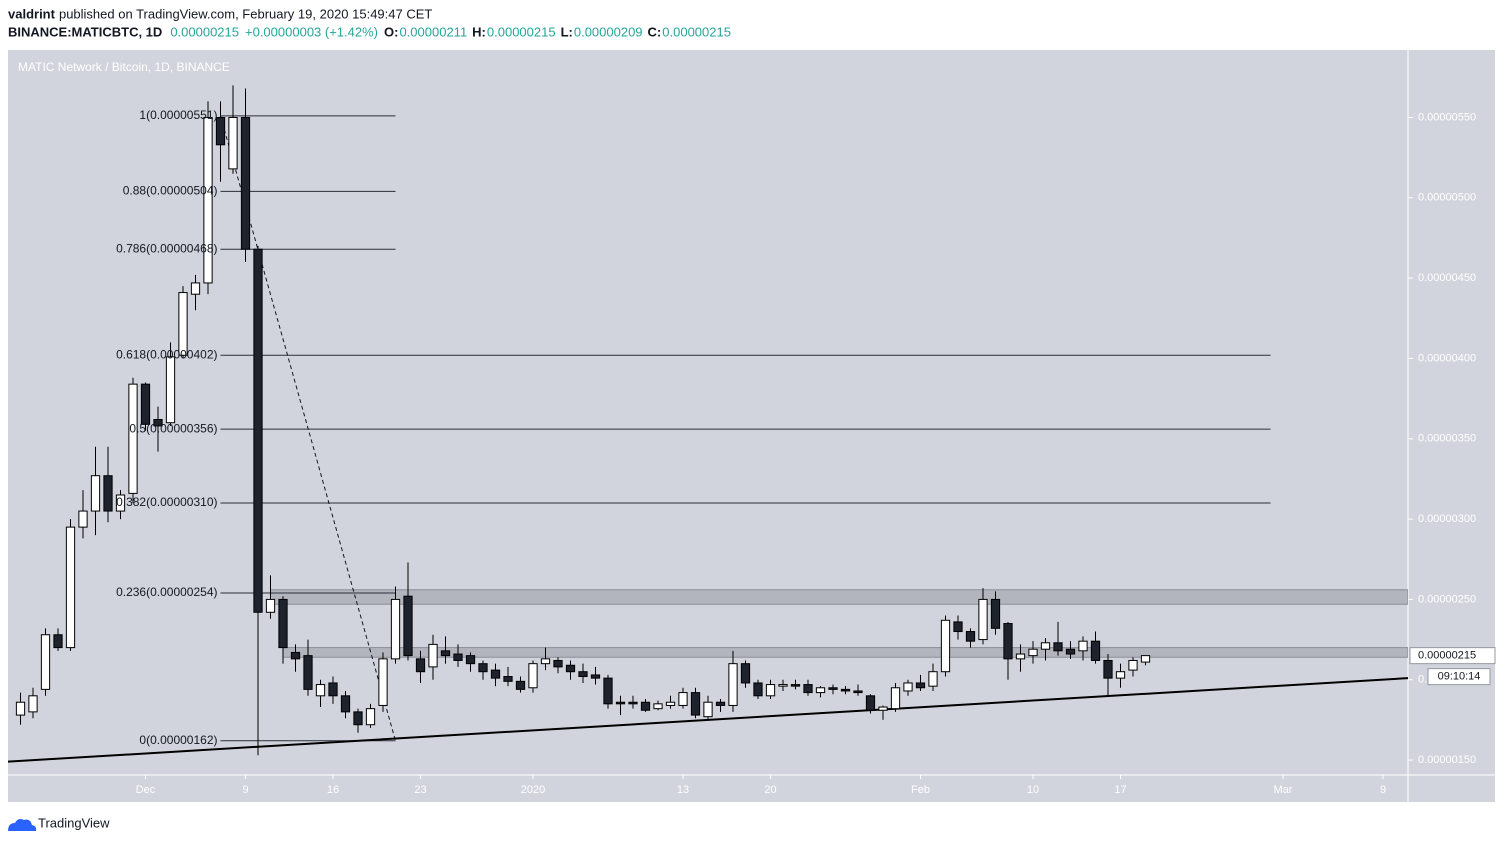 The image size is (1503, 844). I want to click on fib-level-label: 0.5(0.00000356), so click(173, 428).